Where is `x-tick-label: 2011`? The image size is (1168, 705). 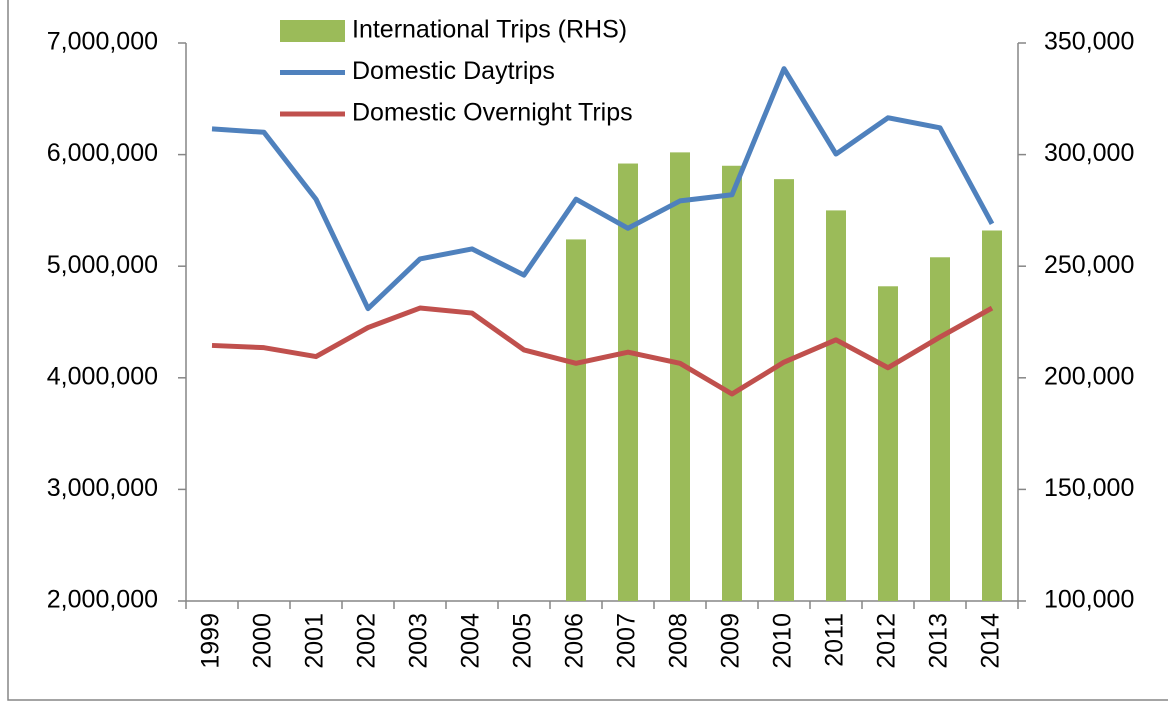
x-tick-label: 2011 is located at coordinates (835, 640).